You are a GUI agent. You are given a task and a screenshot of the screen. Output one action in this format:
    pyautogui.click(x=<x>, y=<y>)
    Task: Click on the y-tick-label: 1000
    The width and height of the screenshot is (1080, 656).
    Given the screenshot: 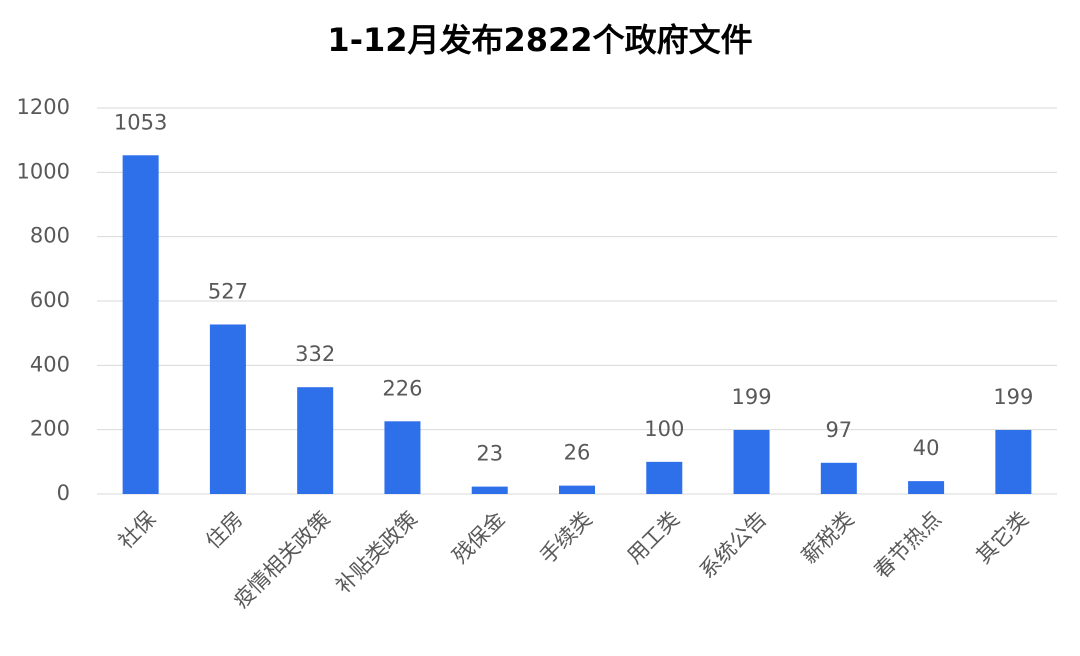 What is the action you would take?
    pyautogui.click(x=43, y=171)
    